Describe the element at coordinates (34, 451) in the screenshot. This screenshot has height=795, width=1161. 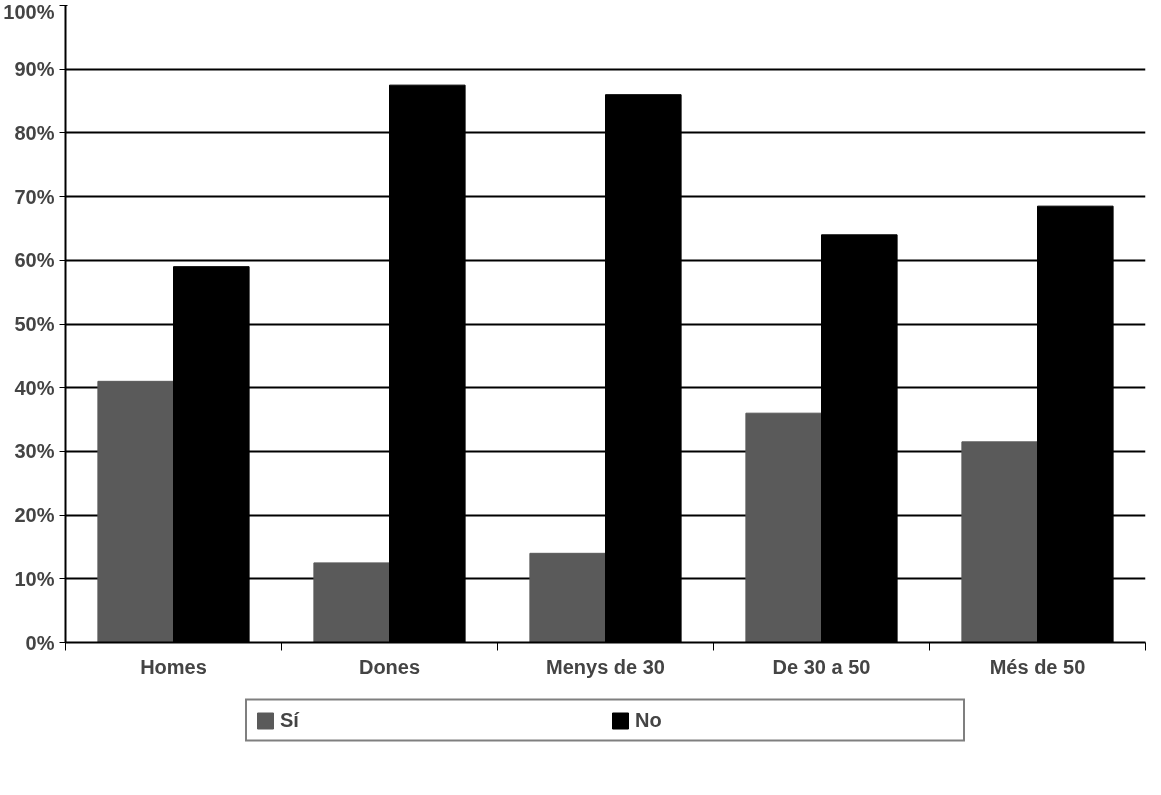
I see `y-tick-label: 30%` at that location.